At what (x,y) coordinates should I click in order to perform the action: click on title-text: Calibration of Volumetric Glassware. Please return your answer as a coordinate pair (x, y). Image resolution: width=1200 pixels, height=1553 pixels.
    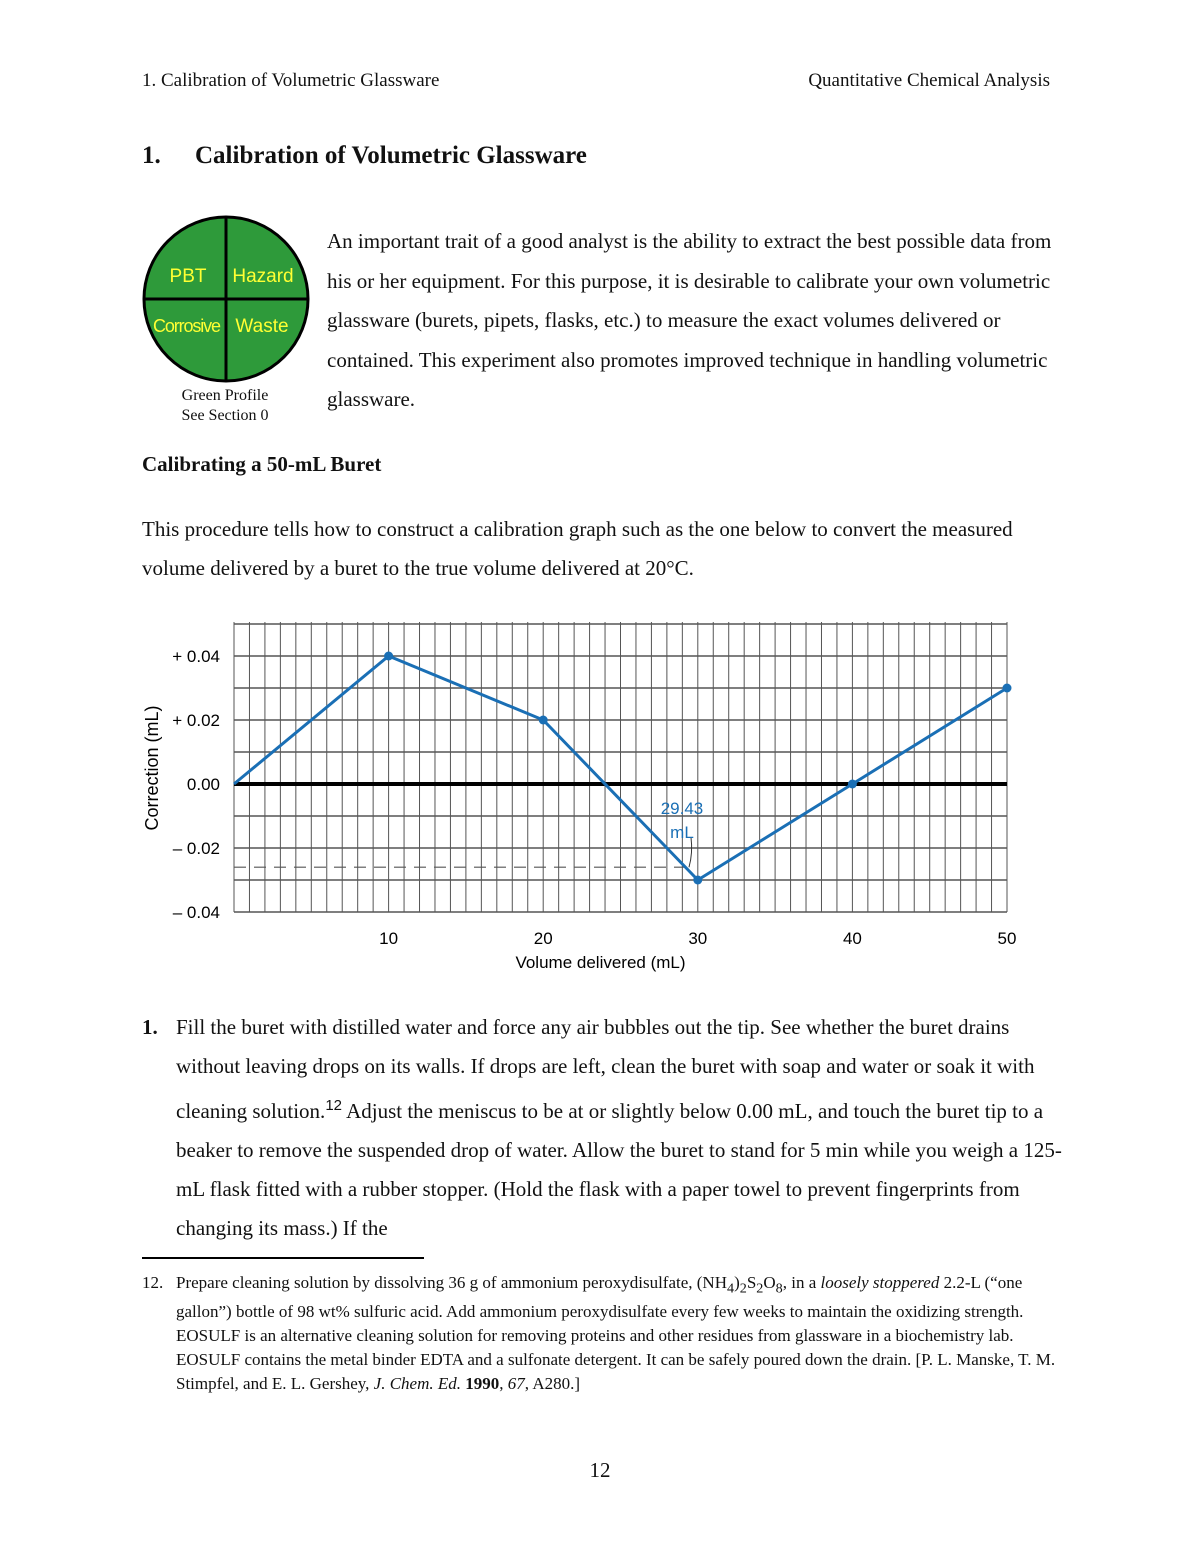
    Looking at the image, I should click on (391, 155).